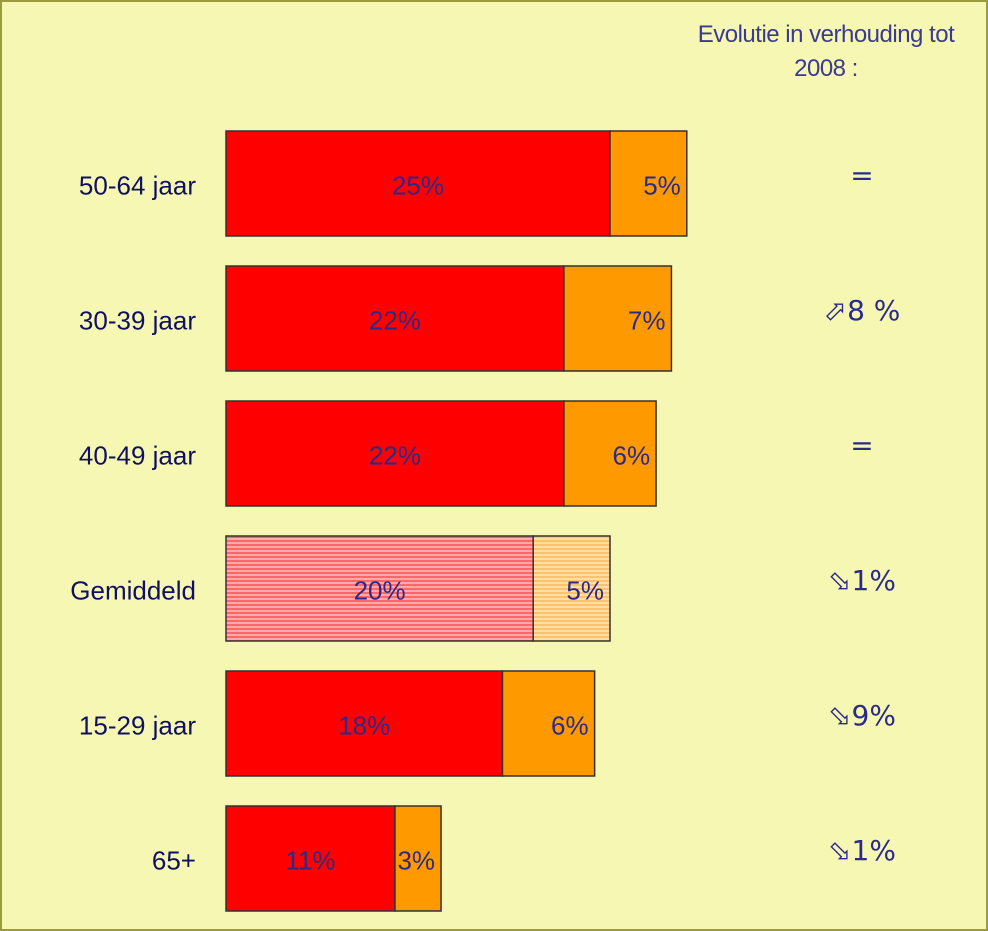 Image resolution: width=988 pixels, height=931 pixels. Describe the element at coordinates (137, 725) in the screenshot. I see `category-label: 15-29 jaar` at that location.